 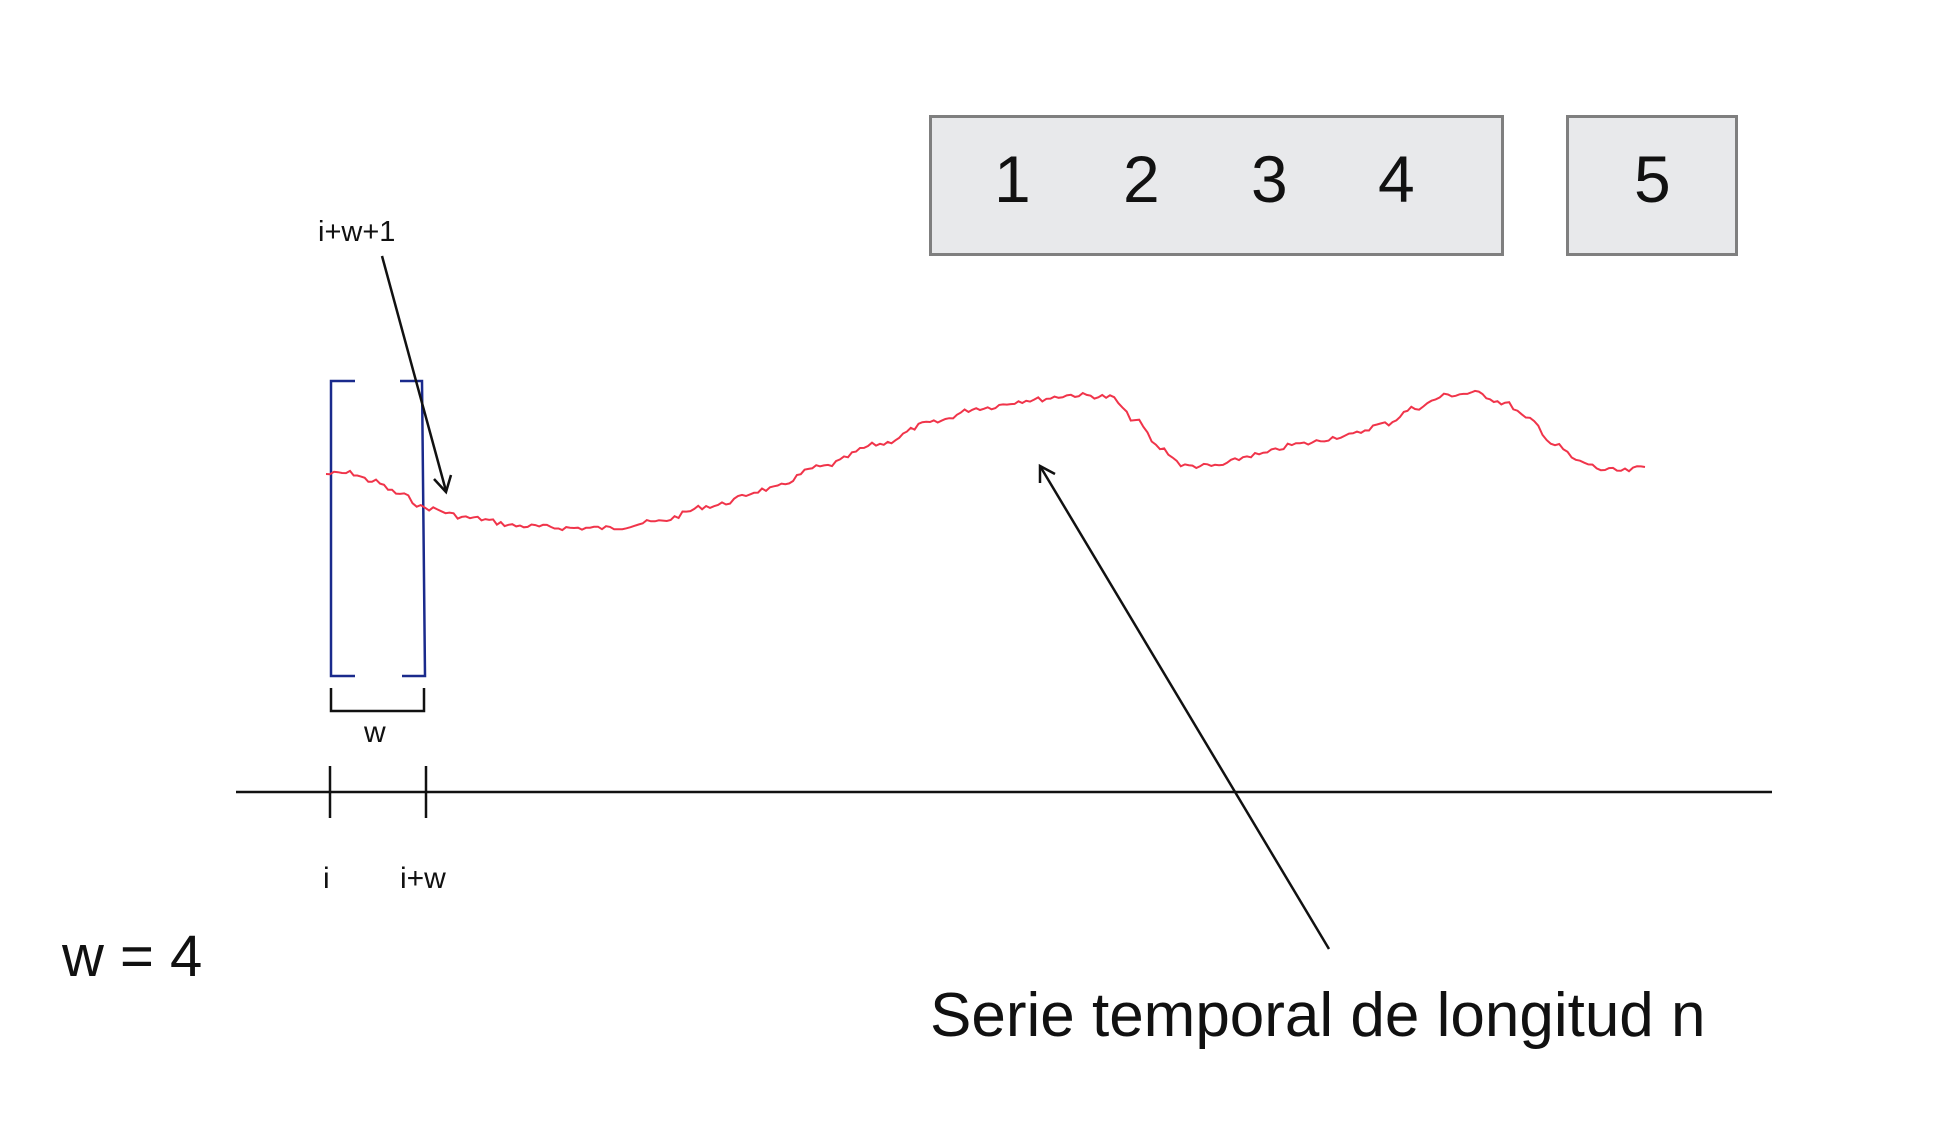 What do you see at coordinates (985, 460) in the screenshot?
I see `time-series-line` at bounding box center [985, 460].